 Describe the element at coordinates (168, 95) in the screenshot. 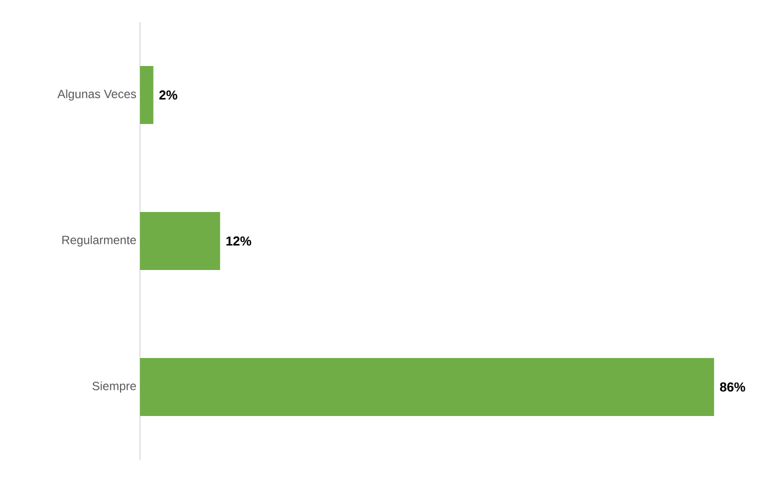

I see `data-label: 2%` at that location.